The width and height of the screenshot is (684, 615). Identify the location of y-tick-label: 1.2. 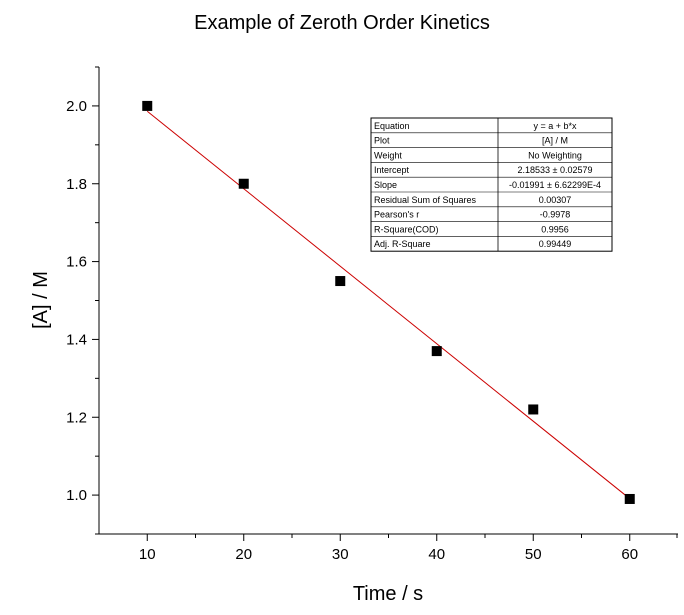
(76, 417).